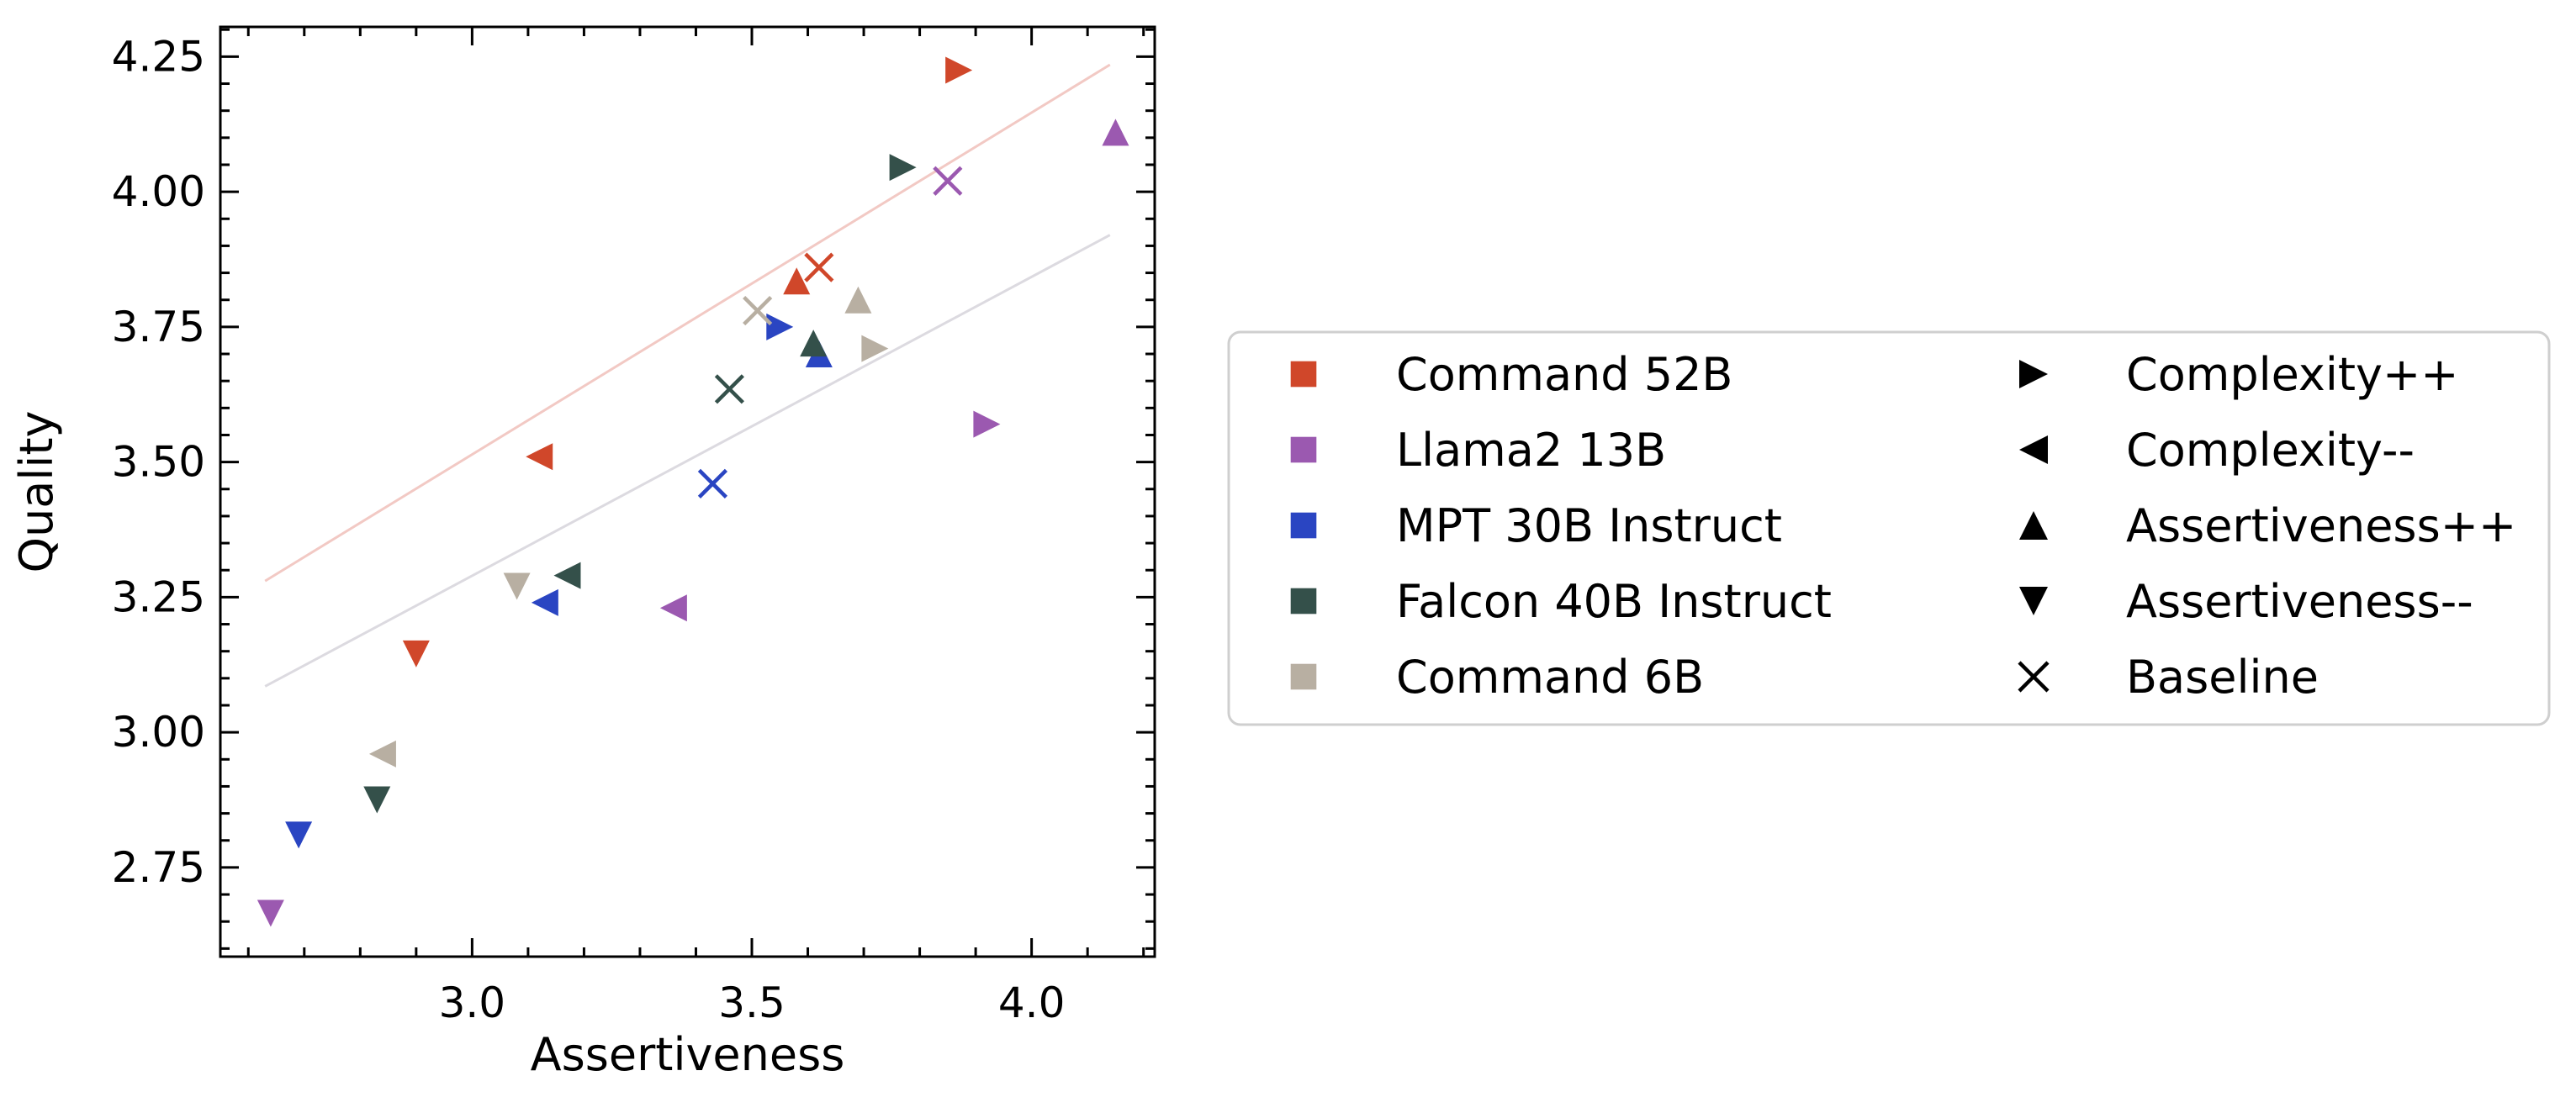  I want to click on legend-label: Command 6B, so click(1550, 677).